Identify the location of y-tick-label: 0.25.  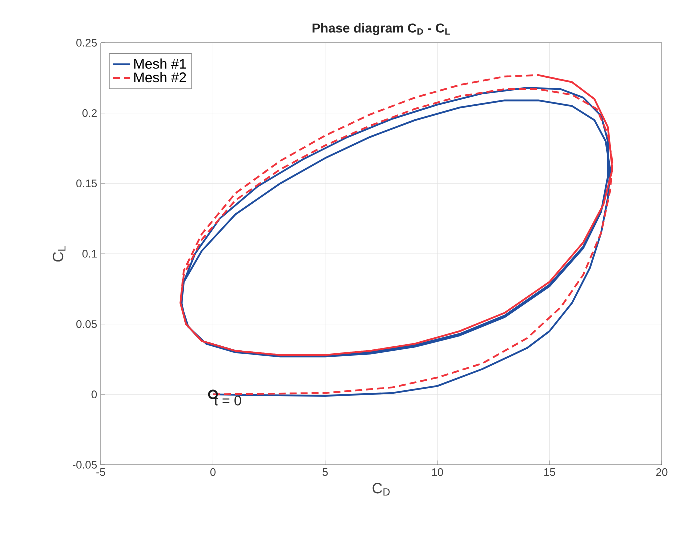
(87, 43).